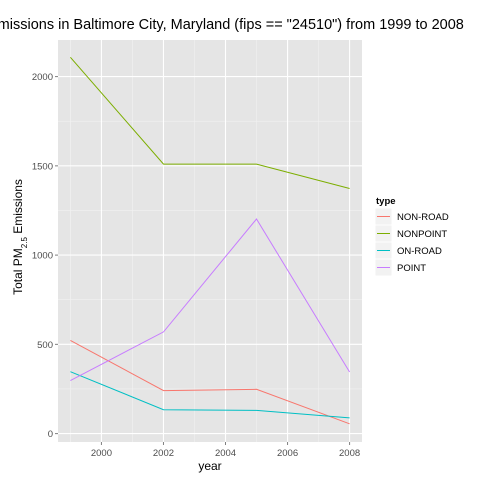 Image resolution: width=480 pixels, height=480 pixels. What do you see at coordinates (18, 208) in the screenshot?
I see `y-axis-label-tail: Emissions` at bounding box center [18, 208].